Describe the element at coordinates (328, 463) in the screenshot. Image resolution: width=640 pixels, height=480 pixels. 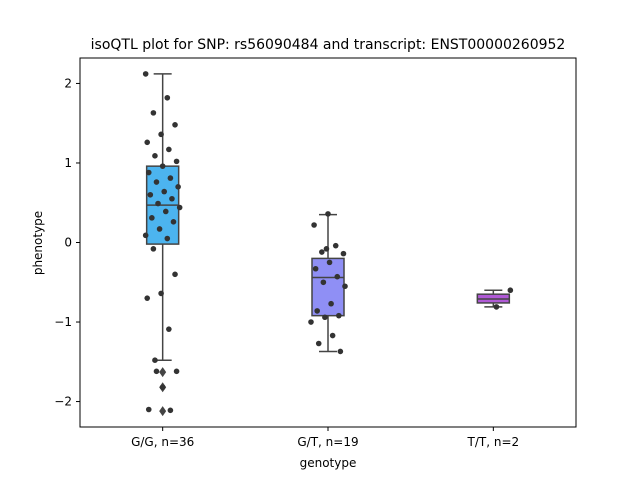
I see `x-axis-label: genotype` at that location.